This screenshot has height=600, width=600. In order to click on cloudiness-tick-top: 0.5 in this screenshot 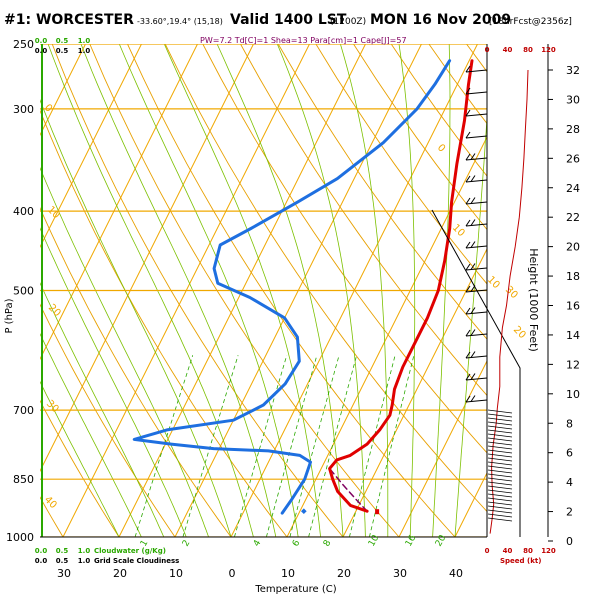, I will do `click(62, 51)`.